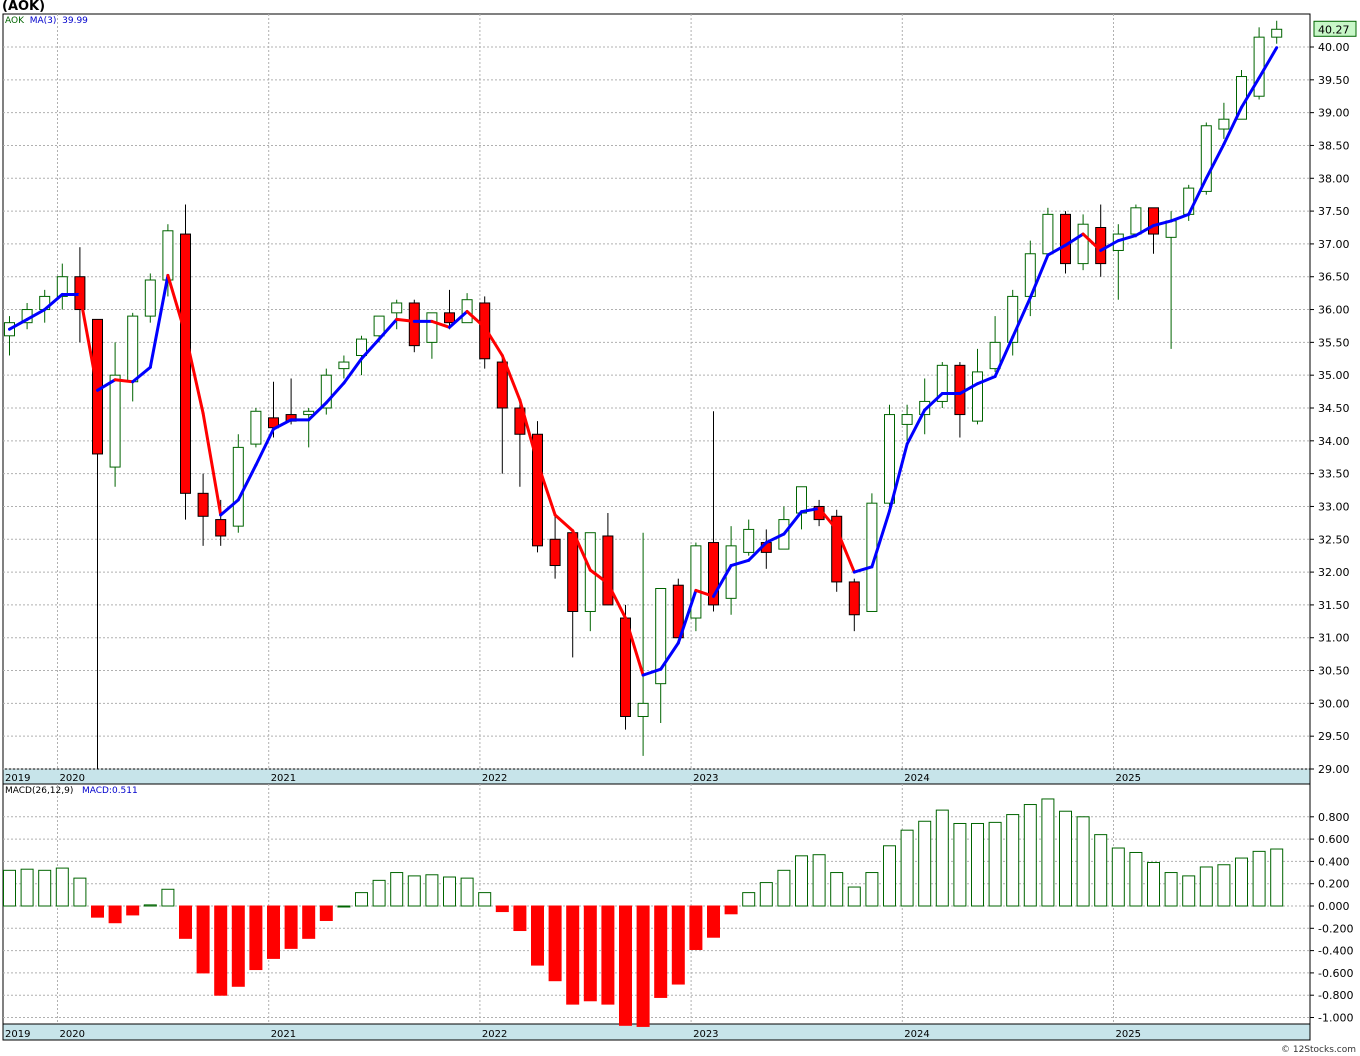  Describe the element at coordinates (1334, 605) in the screenshot. I see `y-tick-label: 31.50` at that location.